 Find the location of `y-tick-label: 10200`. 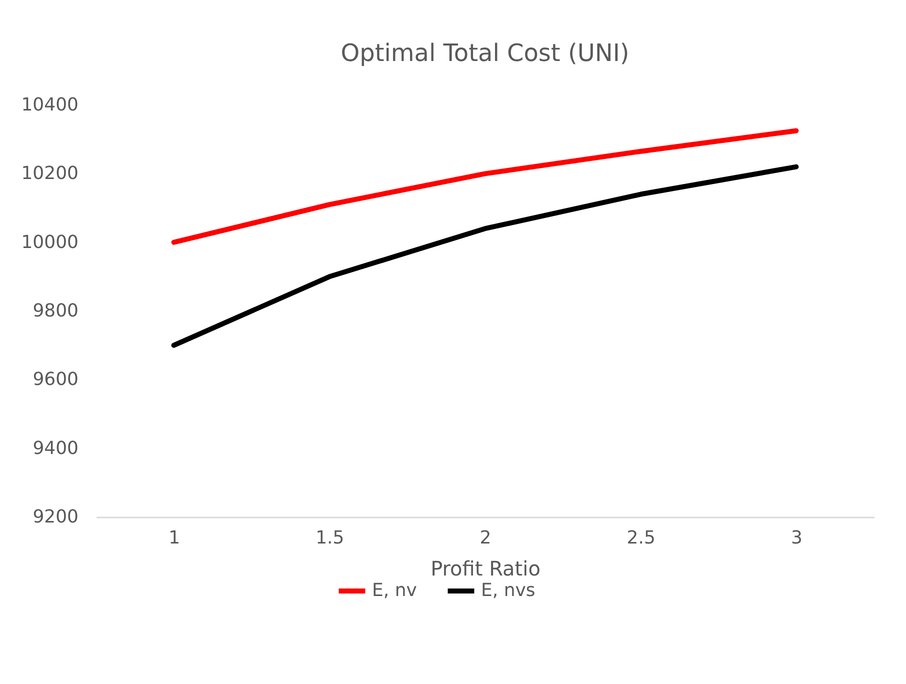

y-tick-label: 10200 is located at coordinates (49, 173).